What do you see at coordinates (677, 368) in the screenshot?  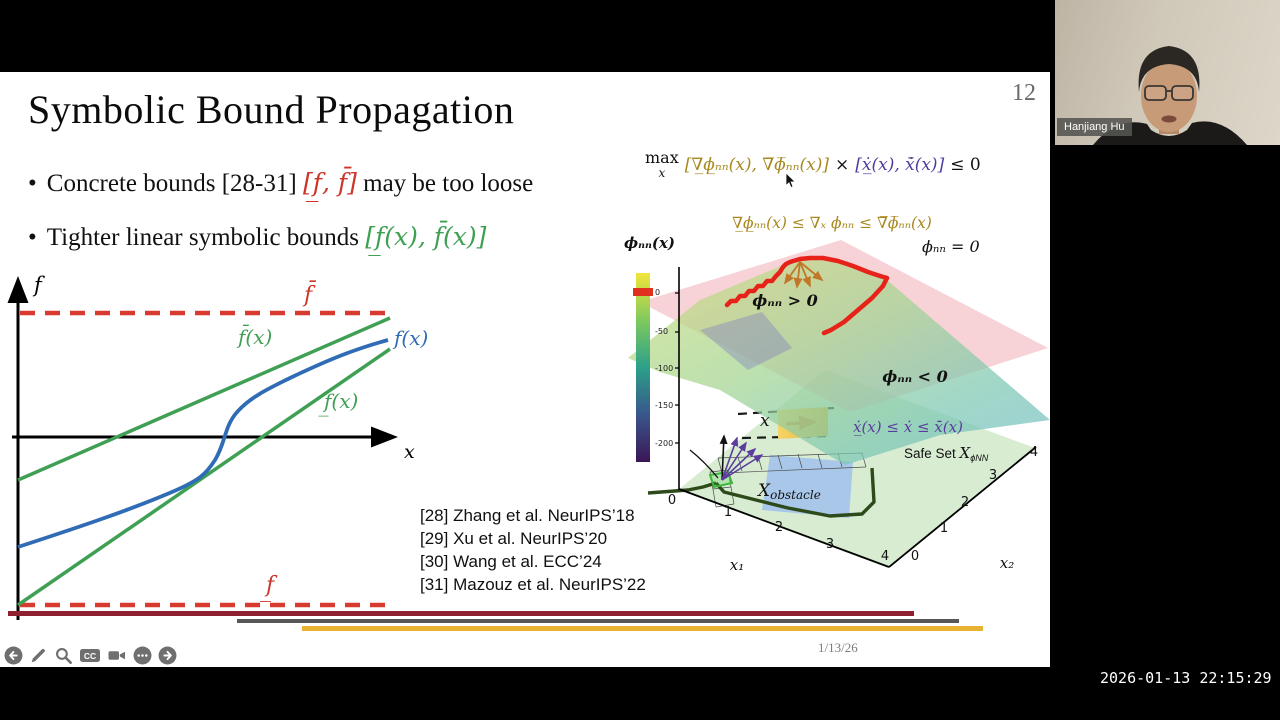 I see `z-axis-ticks` at bounding box center [677, 368].